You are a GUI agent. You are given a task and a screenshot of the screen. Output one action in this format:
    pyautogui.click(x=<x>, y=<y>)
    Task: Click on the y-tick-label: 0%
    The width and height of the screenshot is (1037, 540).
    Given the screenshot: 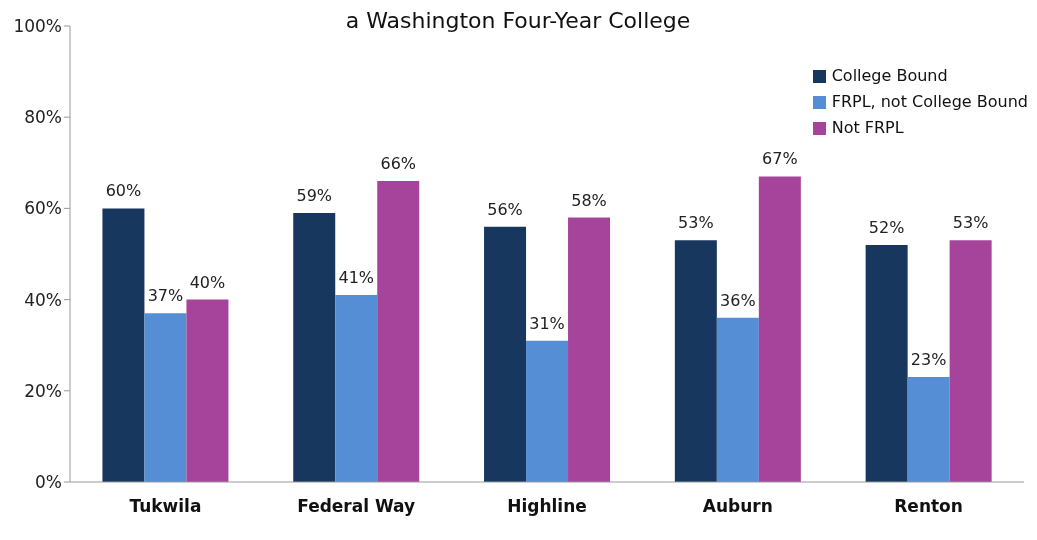 What is the action you would take?
    pyautogui.click(x=48, y=482)
    